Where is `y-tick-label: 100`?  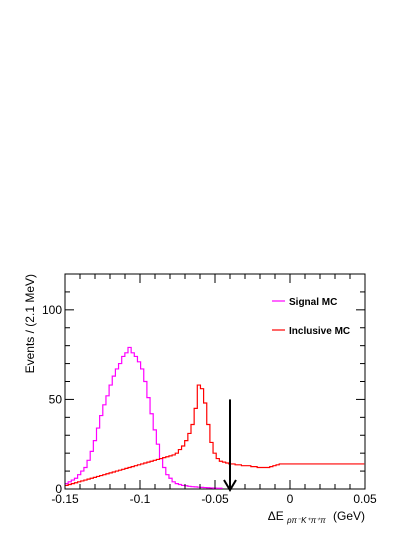 y-tick-label: 100 is located at coordinates (52, 310).